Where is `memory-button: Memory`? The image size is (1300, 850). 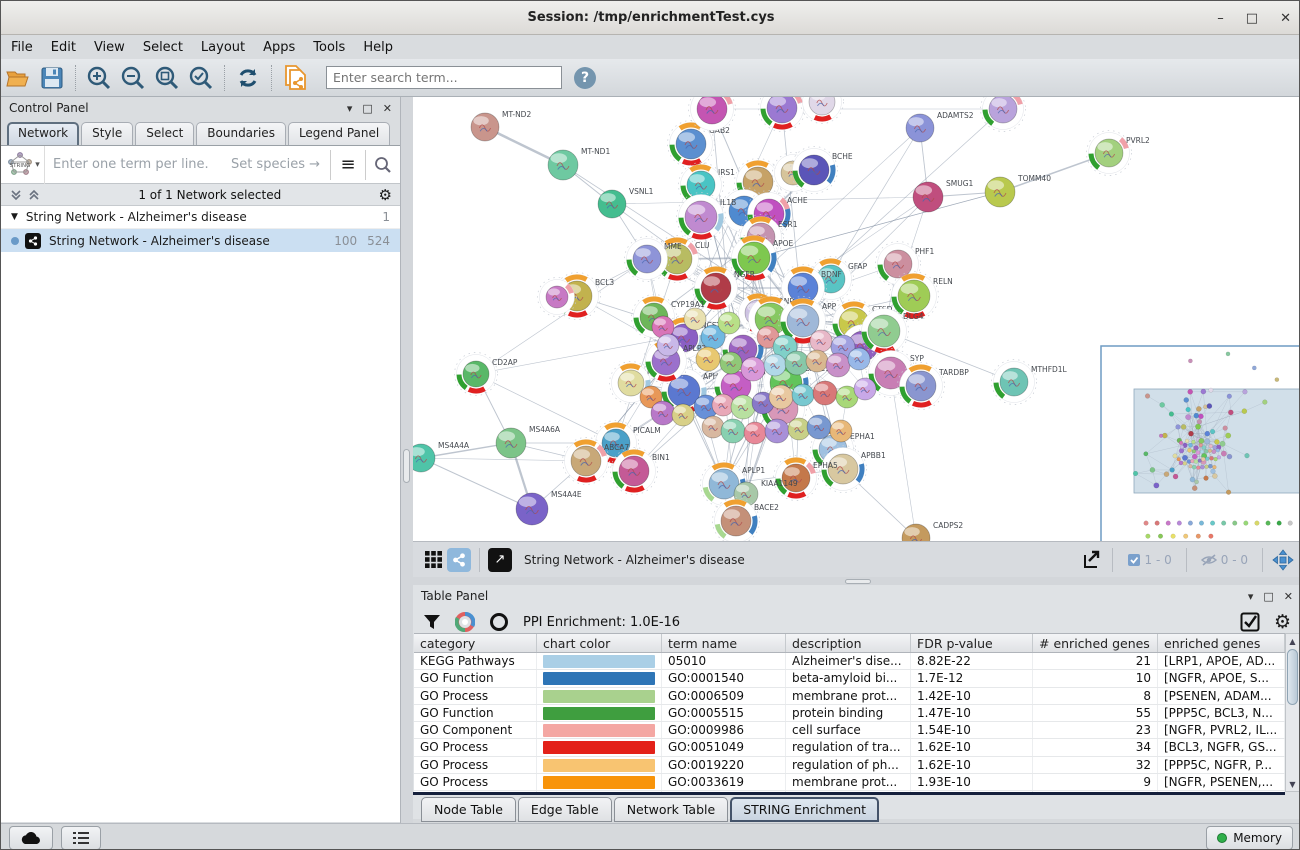 memory-button: Memory is located at coordinates (1249, 837).